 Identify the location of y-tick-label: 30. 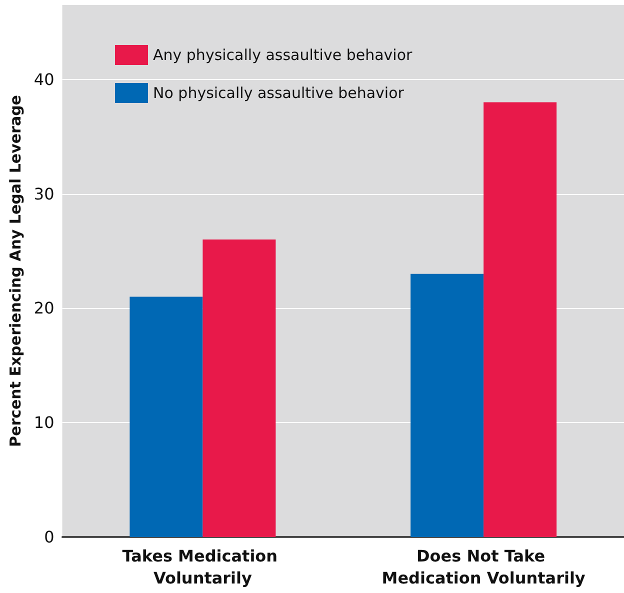
(44, 194).